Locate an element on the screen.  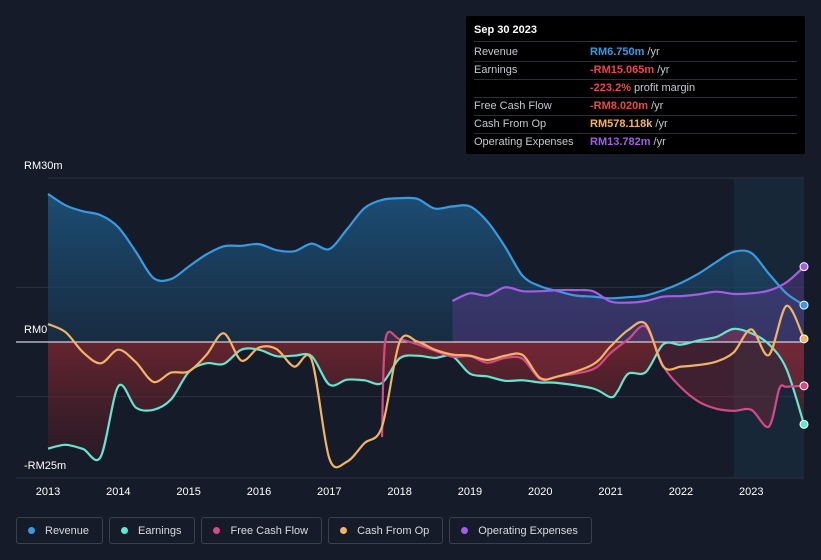
y-axis-zero-label: RM0 is located at coordinates (36, 330).